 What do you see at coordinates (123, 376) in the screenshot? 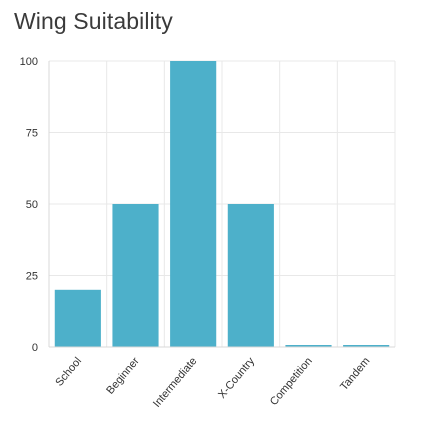
I see `x-tick-label: Beginner` at bounding box center [123, 376].